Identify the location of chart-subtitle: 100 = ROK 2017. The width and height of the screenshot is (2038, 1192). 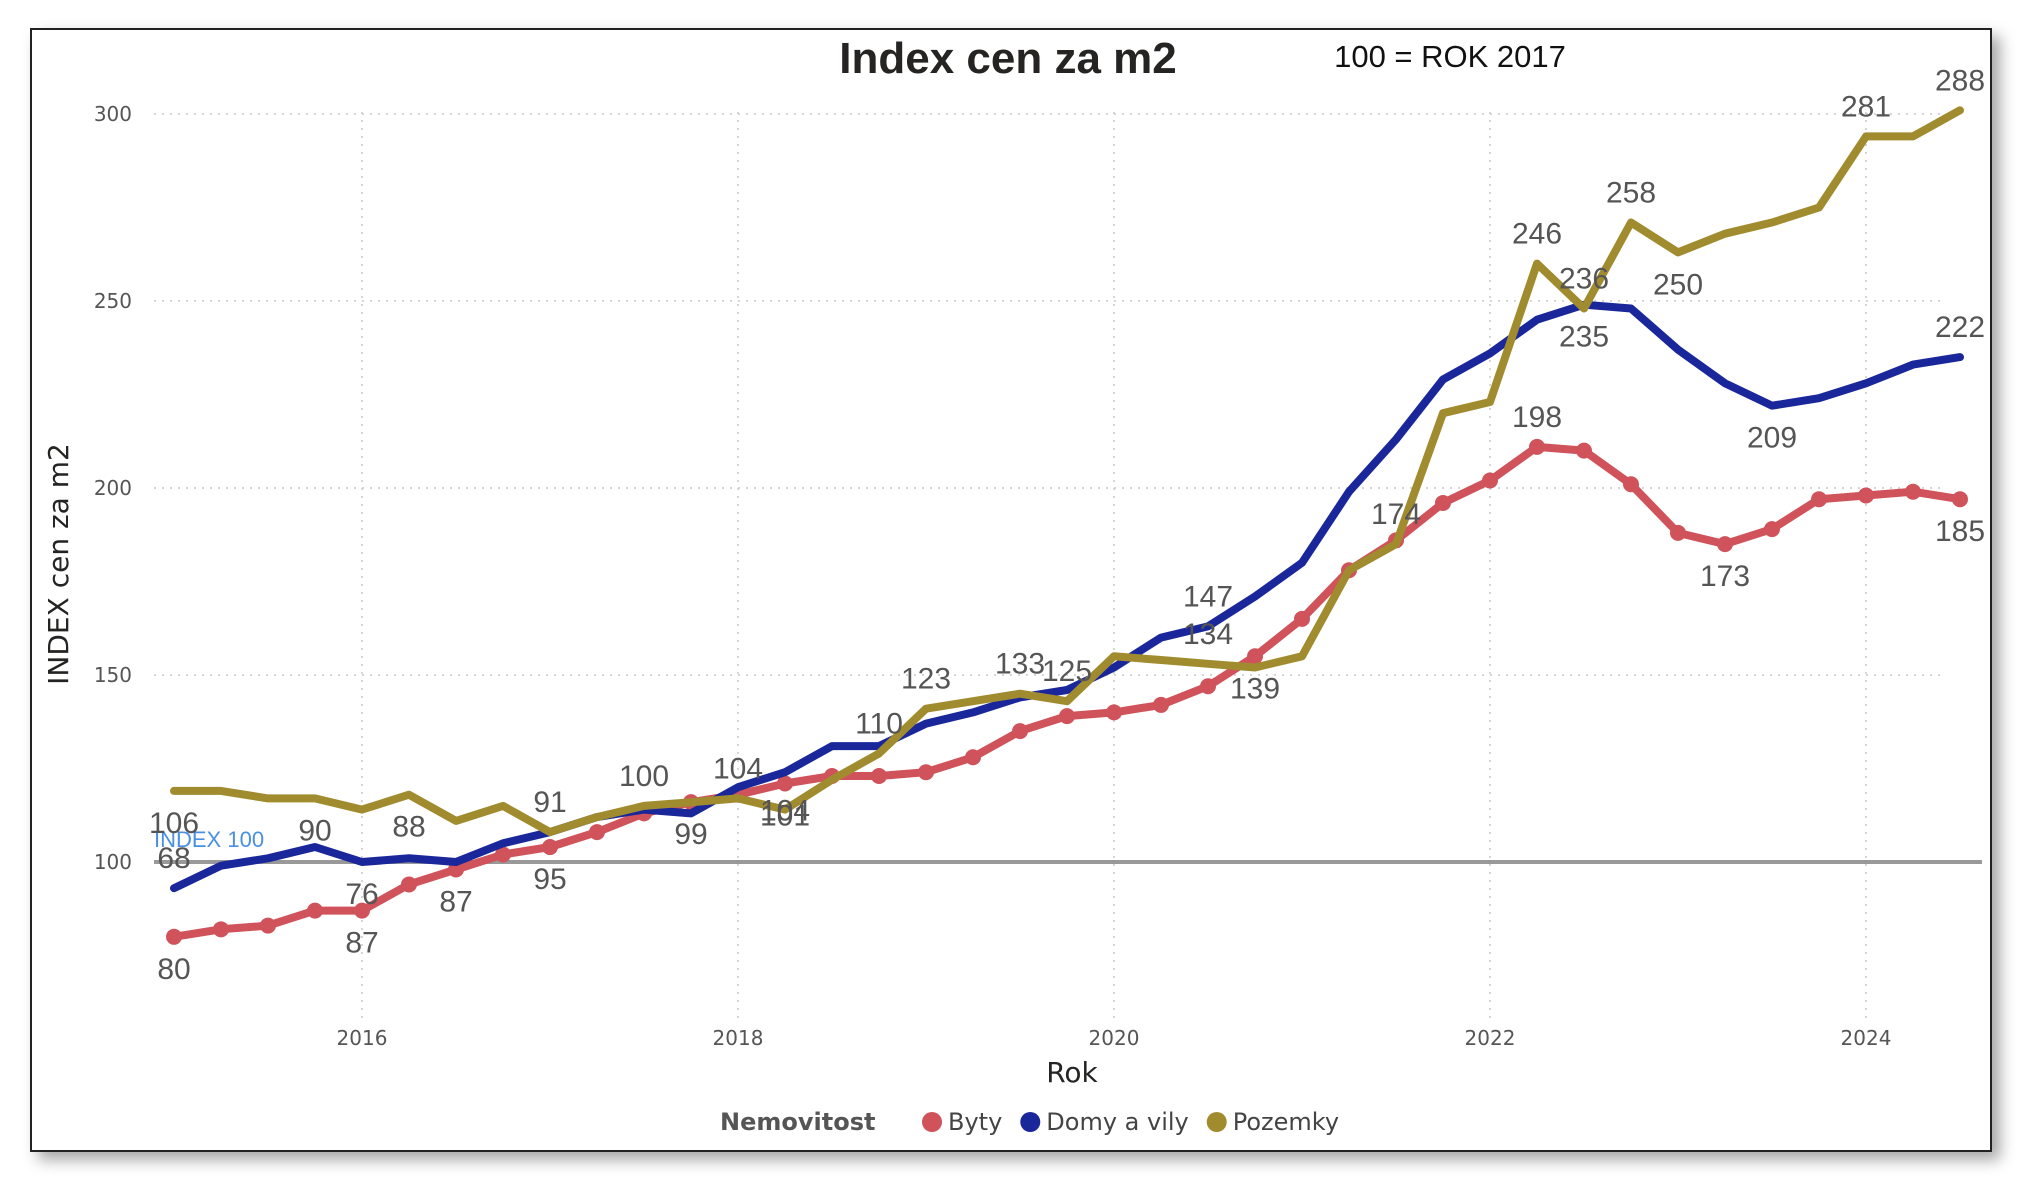
(1450, 56).